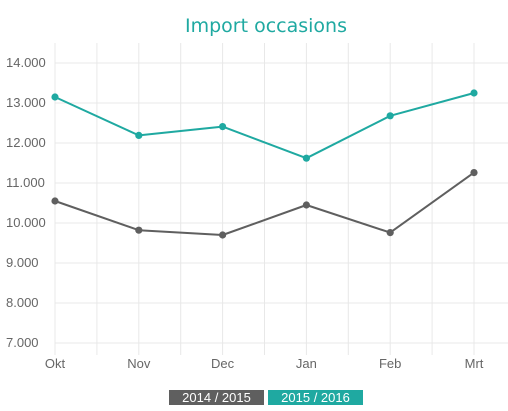 The height and width of the screenshot is (411, 508). Describe the element at coordinates (22, 302) in the screenshot. I see `y-tick-label: 8.000` at that location.